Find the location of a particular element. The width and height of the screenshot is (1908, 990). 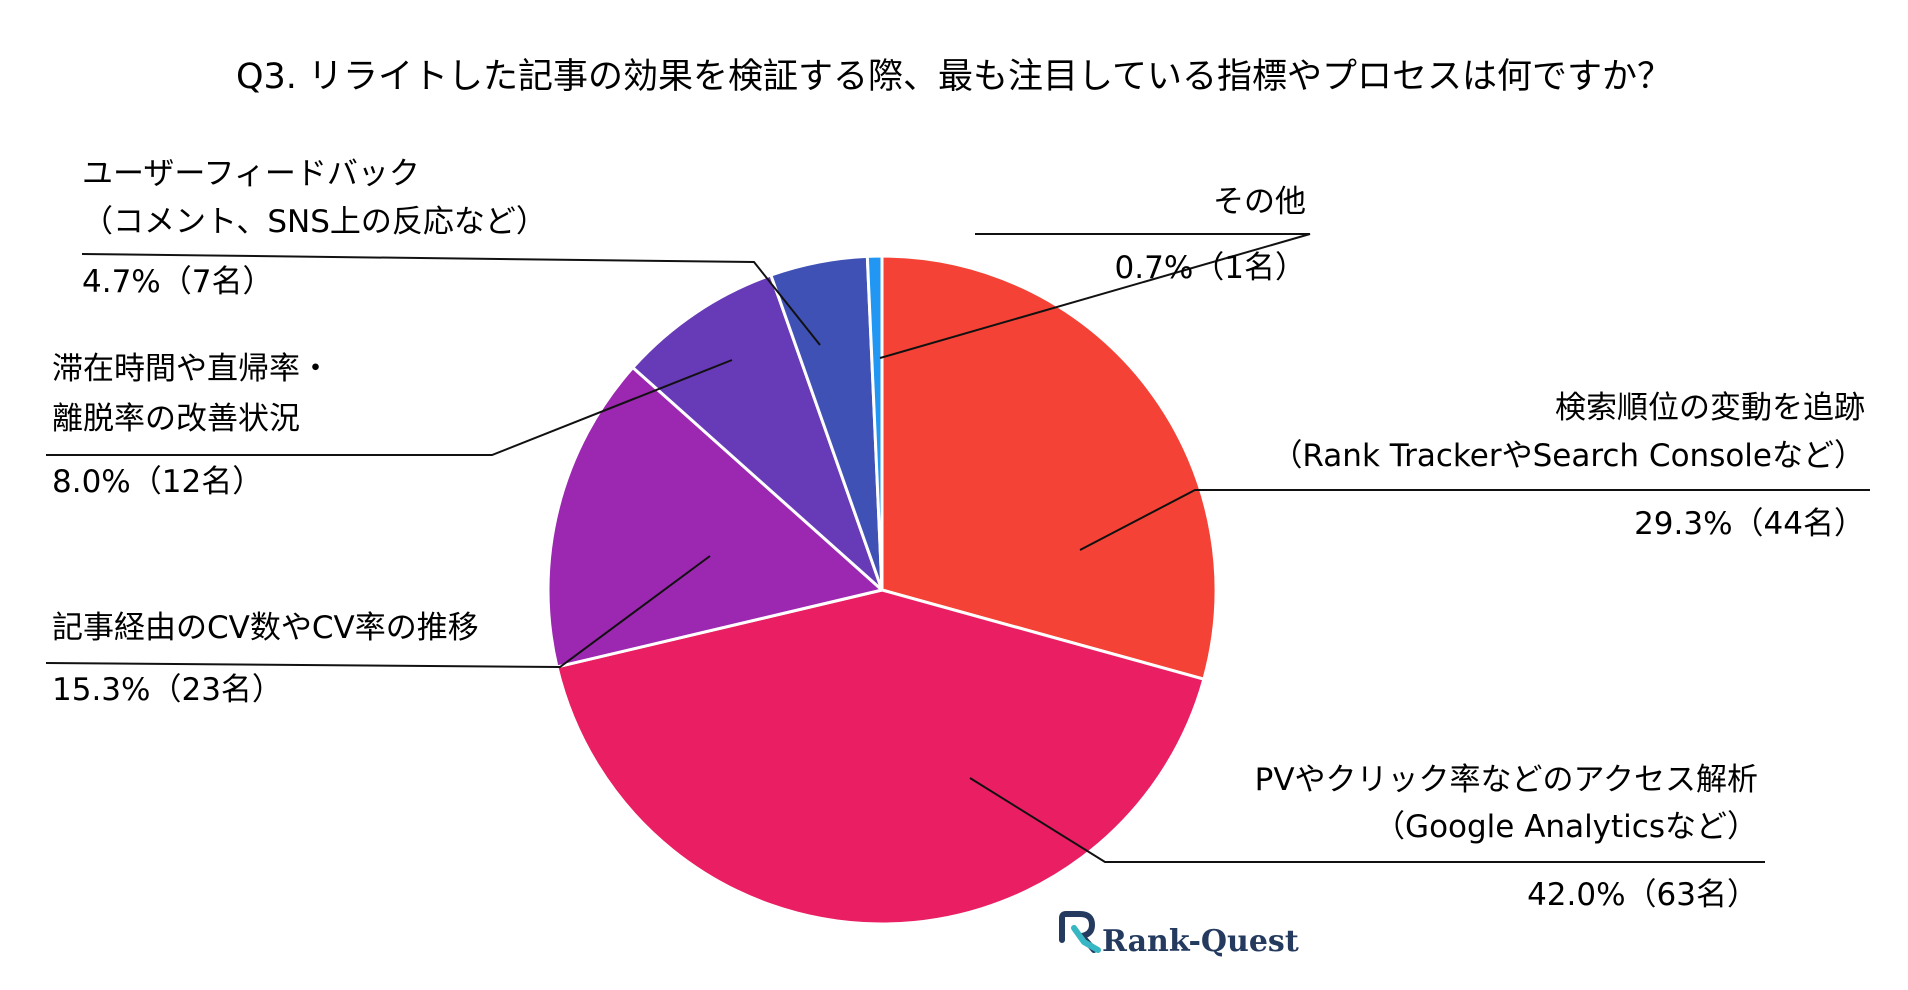

slice-label-1-line-2: （Rank TrackerやSearch Consoleなど） is located at coordinates (1568, 456).